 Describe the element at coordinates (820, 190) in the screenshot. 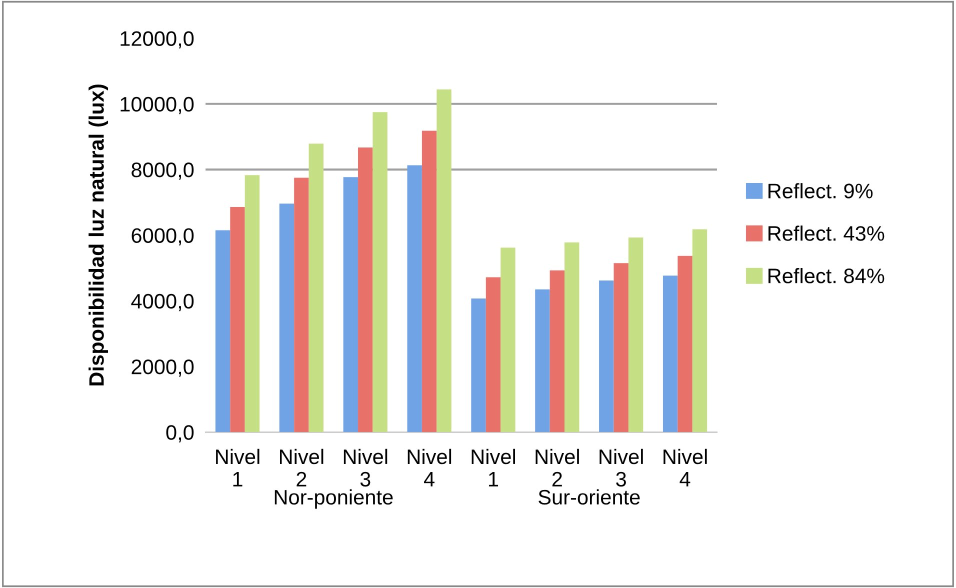

I see `legend-label: Reflect. 9%` at that location.